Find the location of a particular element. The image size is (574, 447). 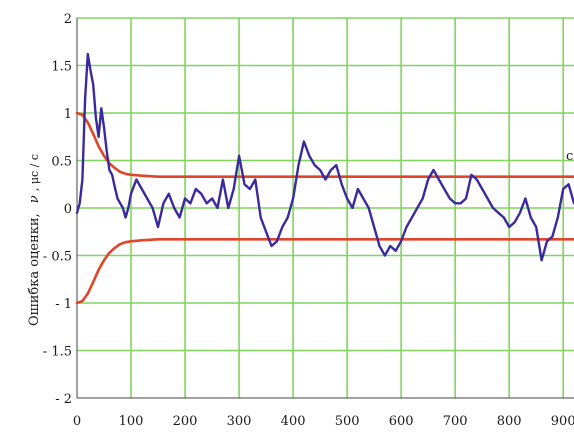

x-tick-label: 300 is located at coordinates (239, 421).